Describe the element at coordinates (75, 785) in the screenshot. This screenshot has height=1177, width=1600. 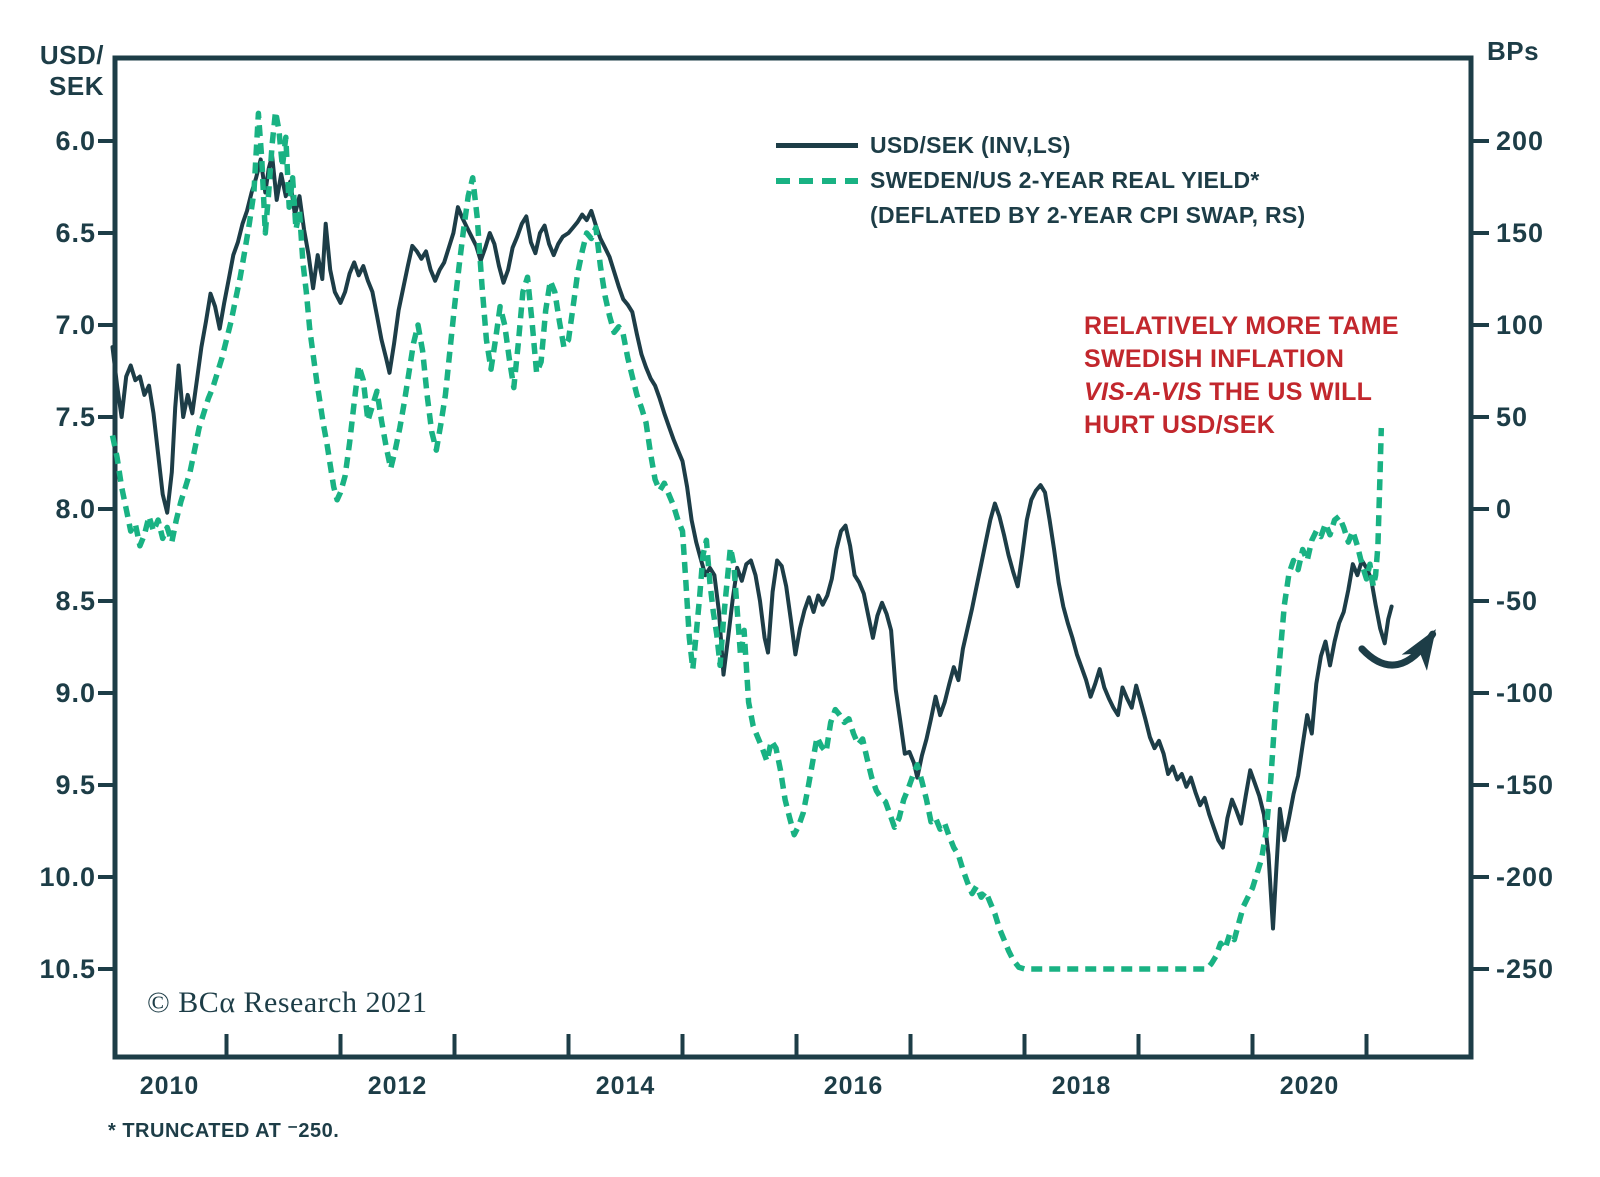
I see `left-axis-tick-label: 9.5` at that location.